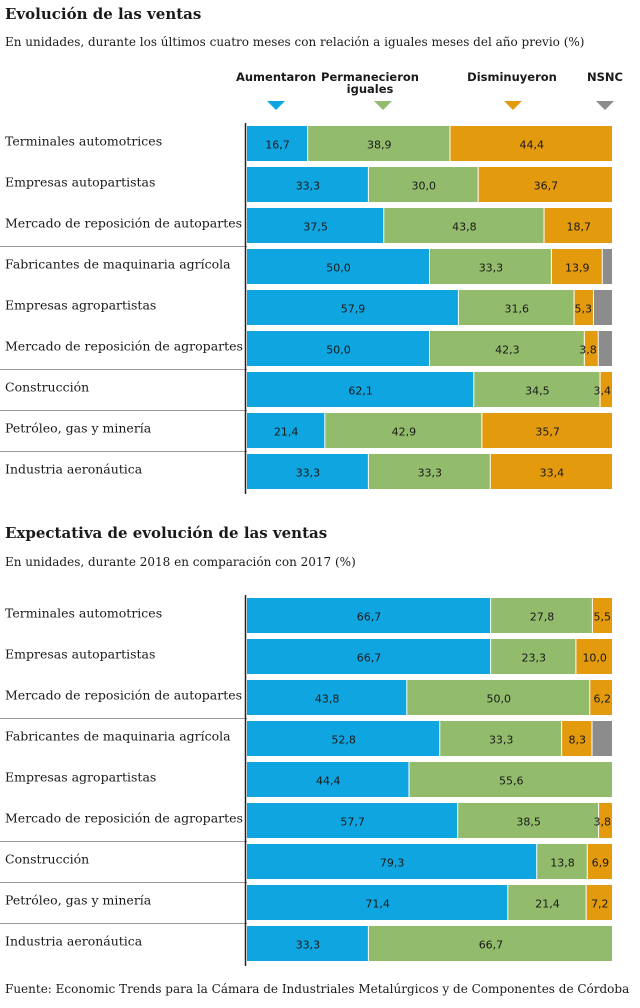  I want to click on data-label: 52,8, so click(343, 740).